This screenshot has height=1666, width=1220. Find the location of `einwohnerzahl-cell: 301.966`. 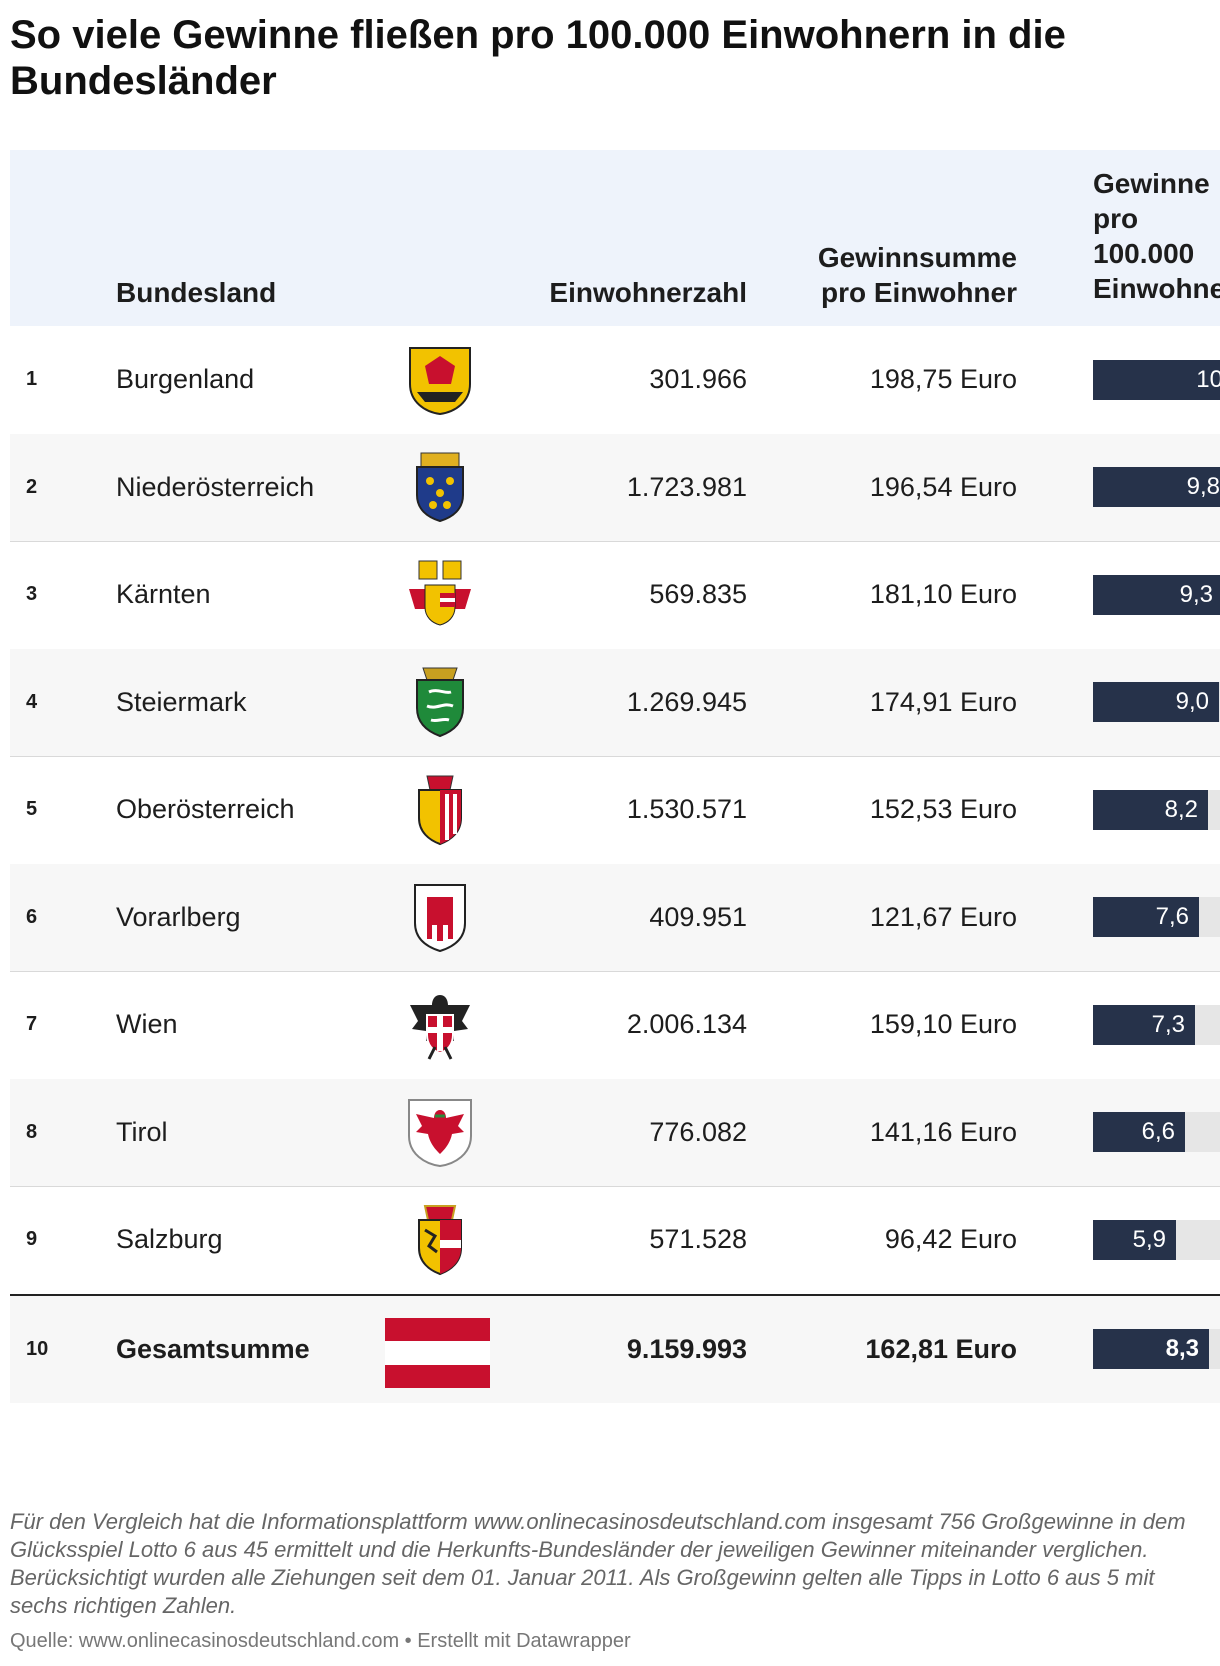

einwohnerzahl-cell: 301.966 is located at coordinates (698, 379).